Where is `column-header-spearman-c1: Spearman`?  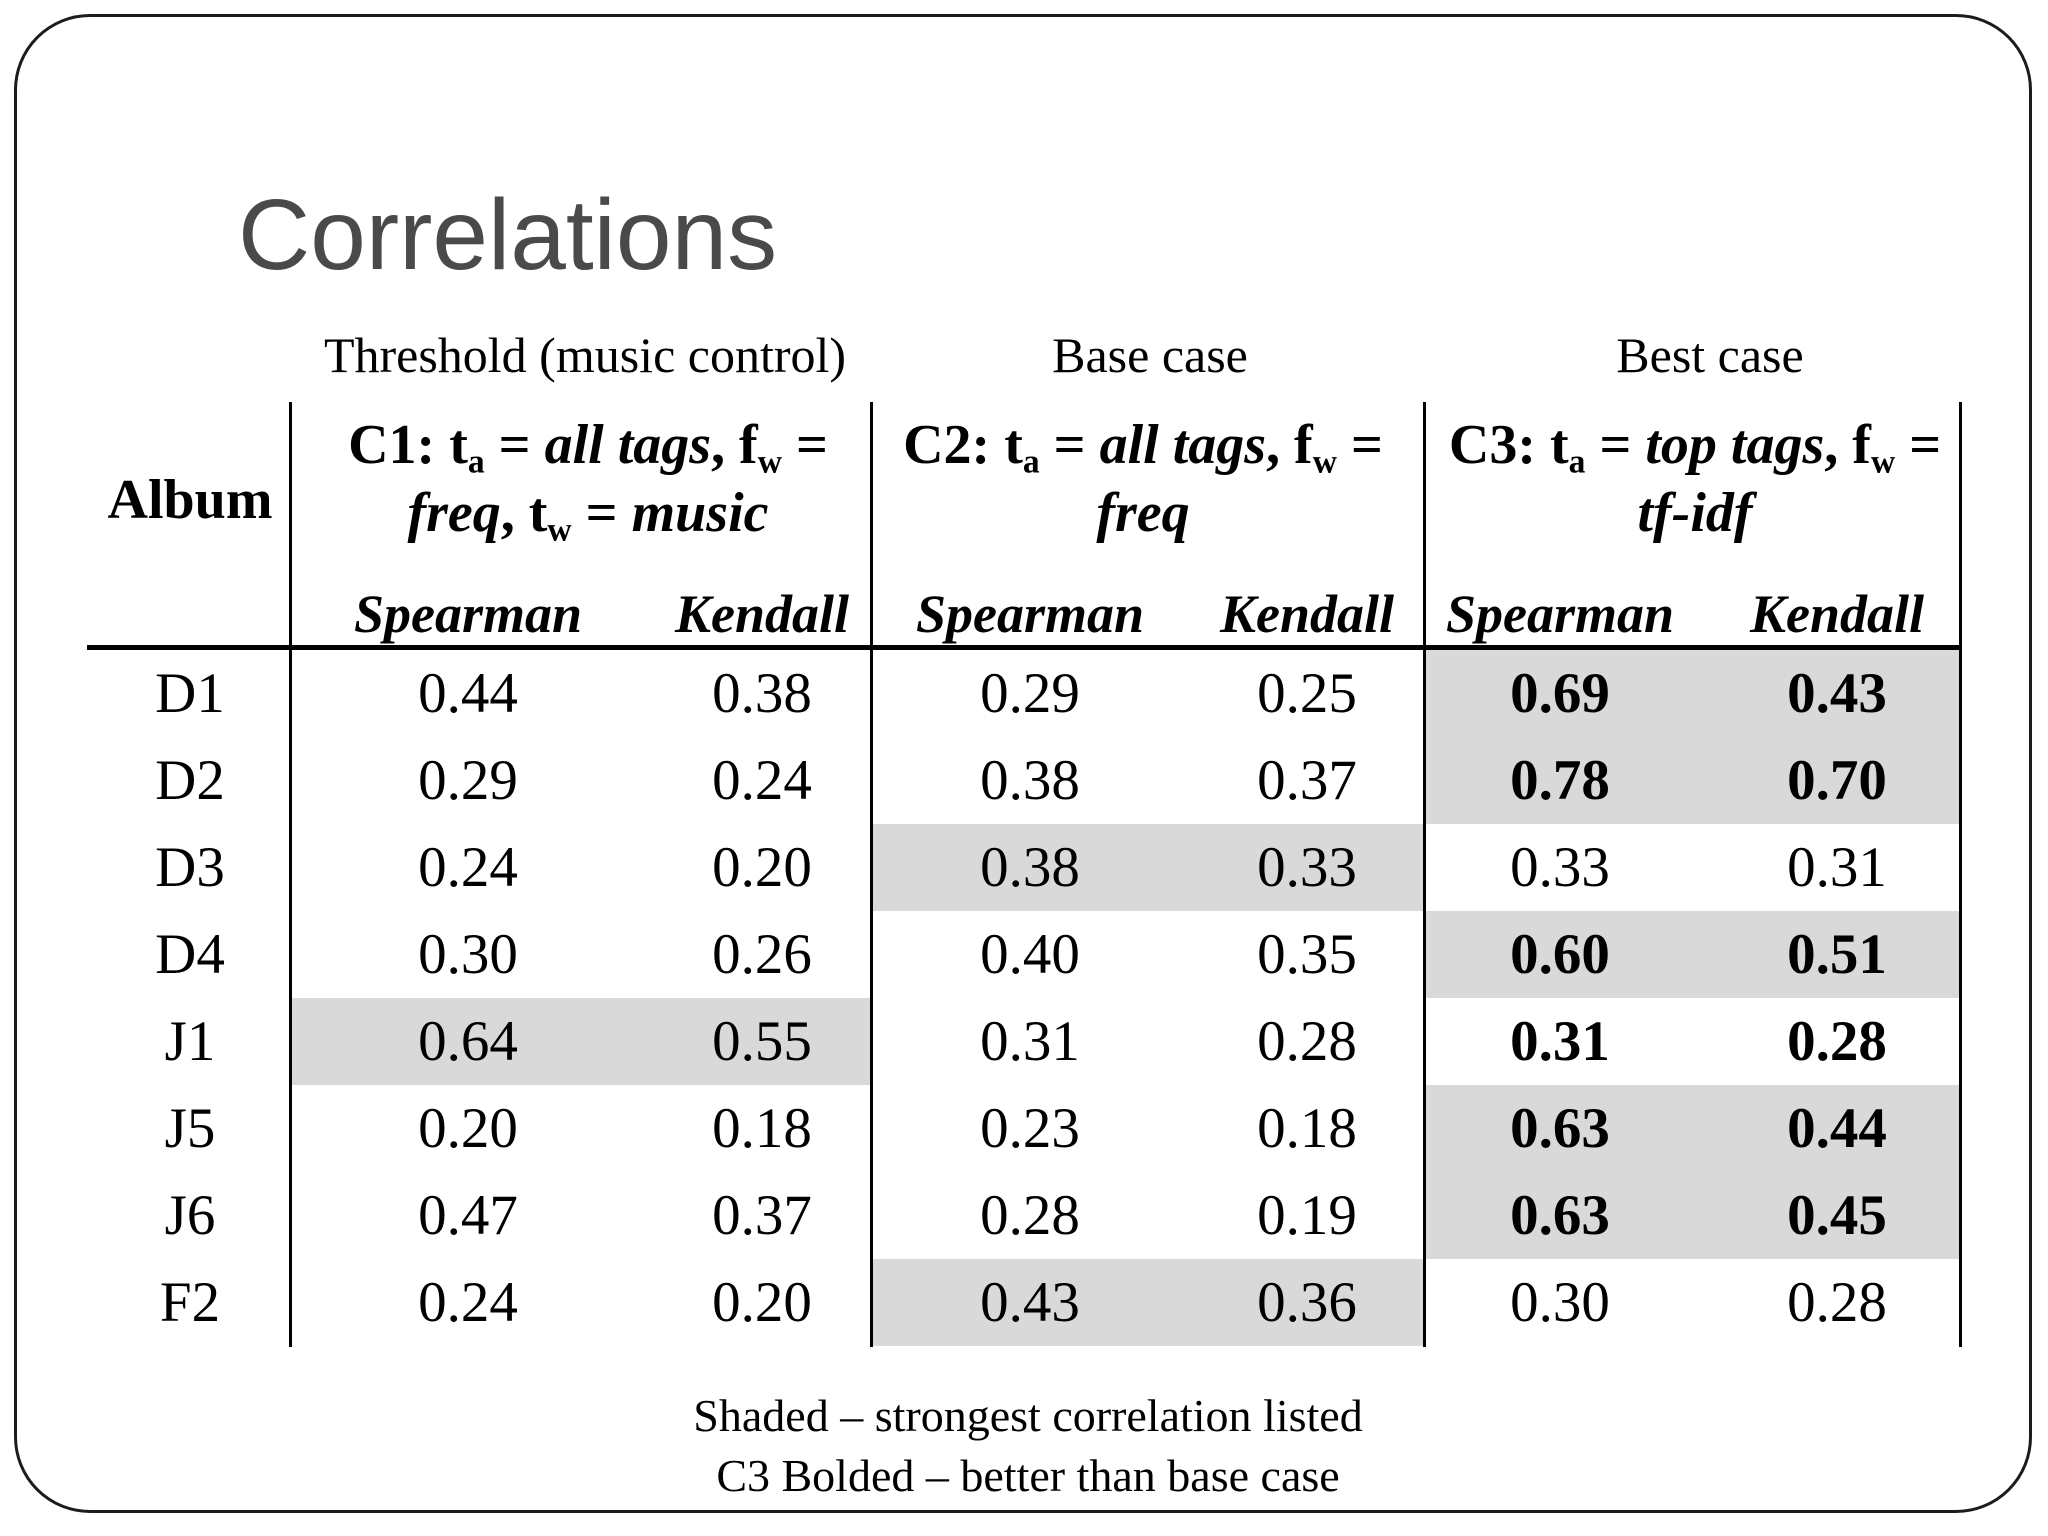
column-header-spearman-c1: Spearman is located at coordinates (468, 614).